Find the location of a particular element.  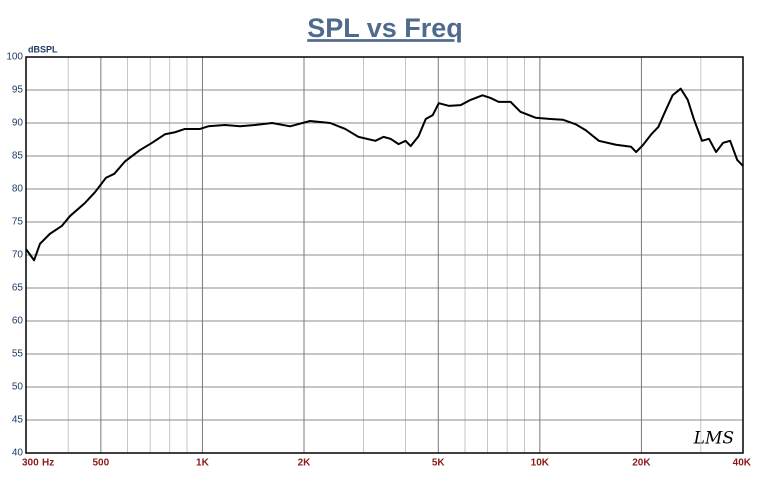

y-tick-label: 40 is located at coordinates (18, 453).